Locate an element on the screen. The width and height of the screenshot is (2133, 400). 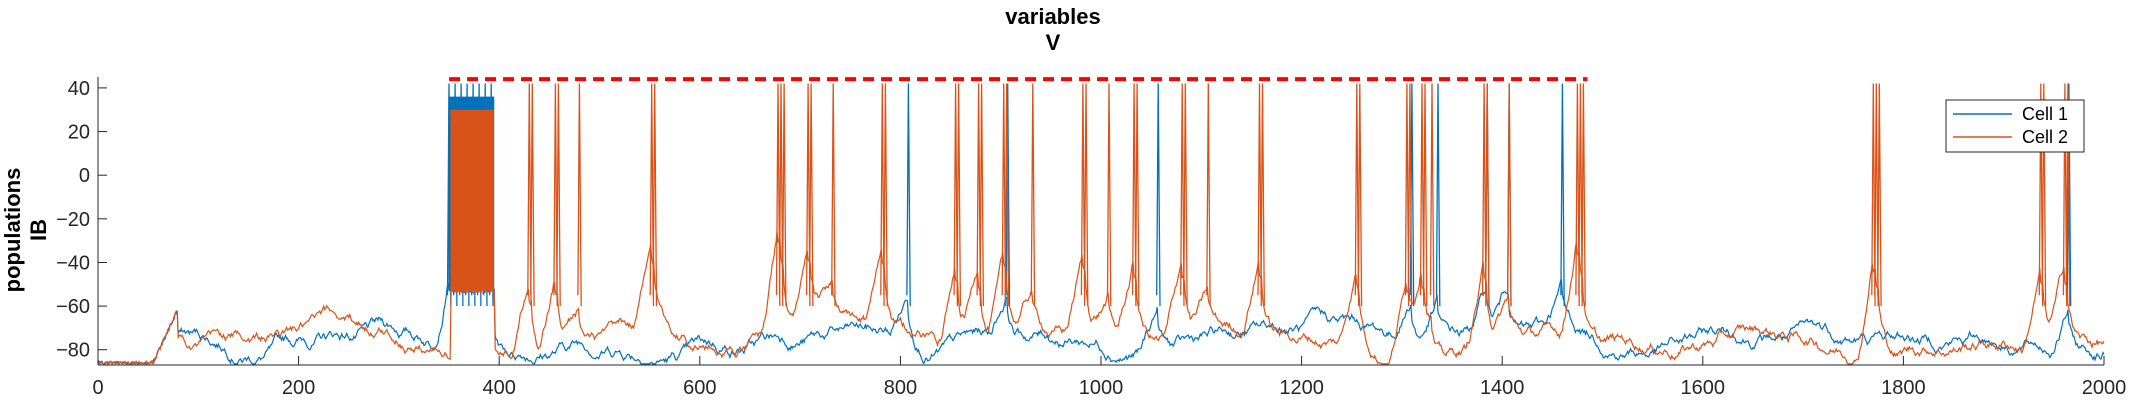
x-tick-label: 1200 is located at coordinates (1301, 388).